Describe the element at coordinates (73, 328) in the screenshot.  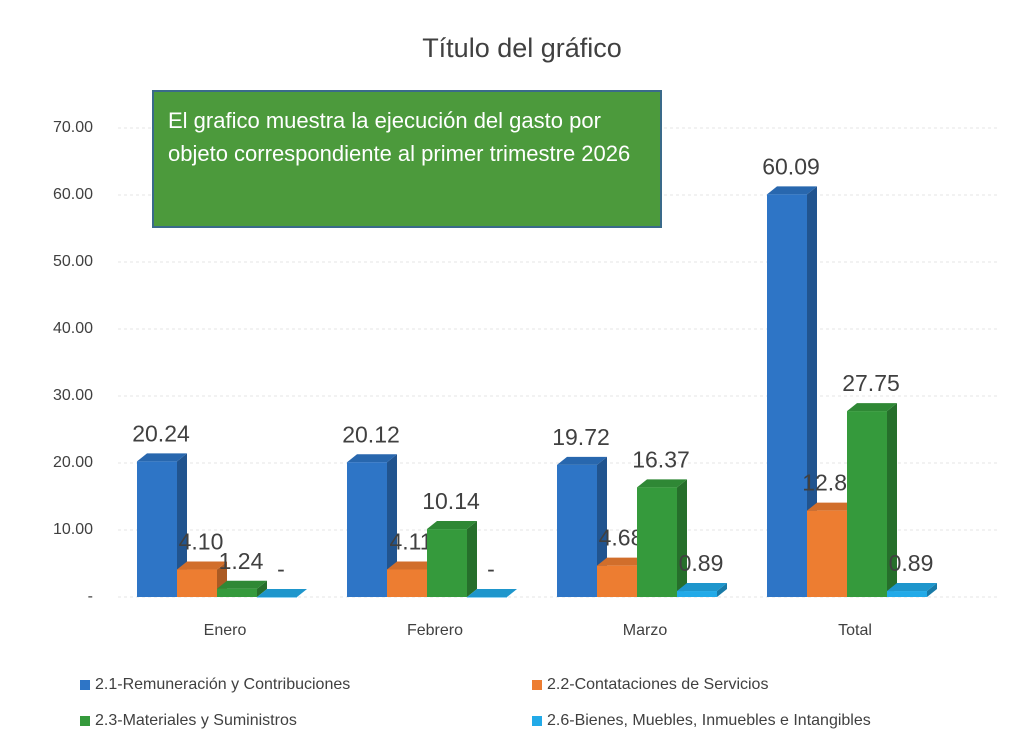
I see `y-tick-label: 40.00` at that location.